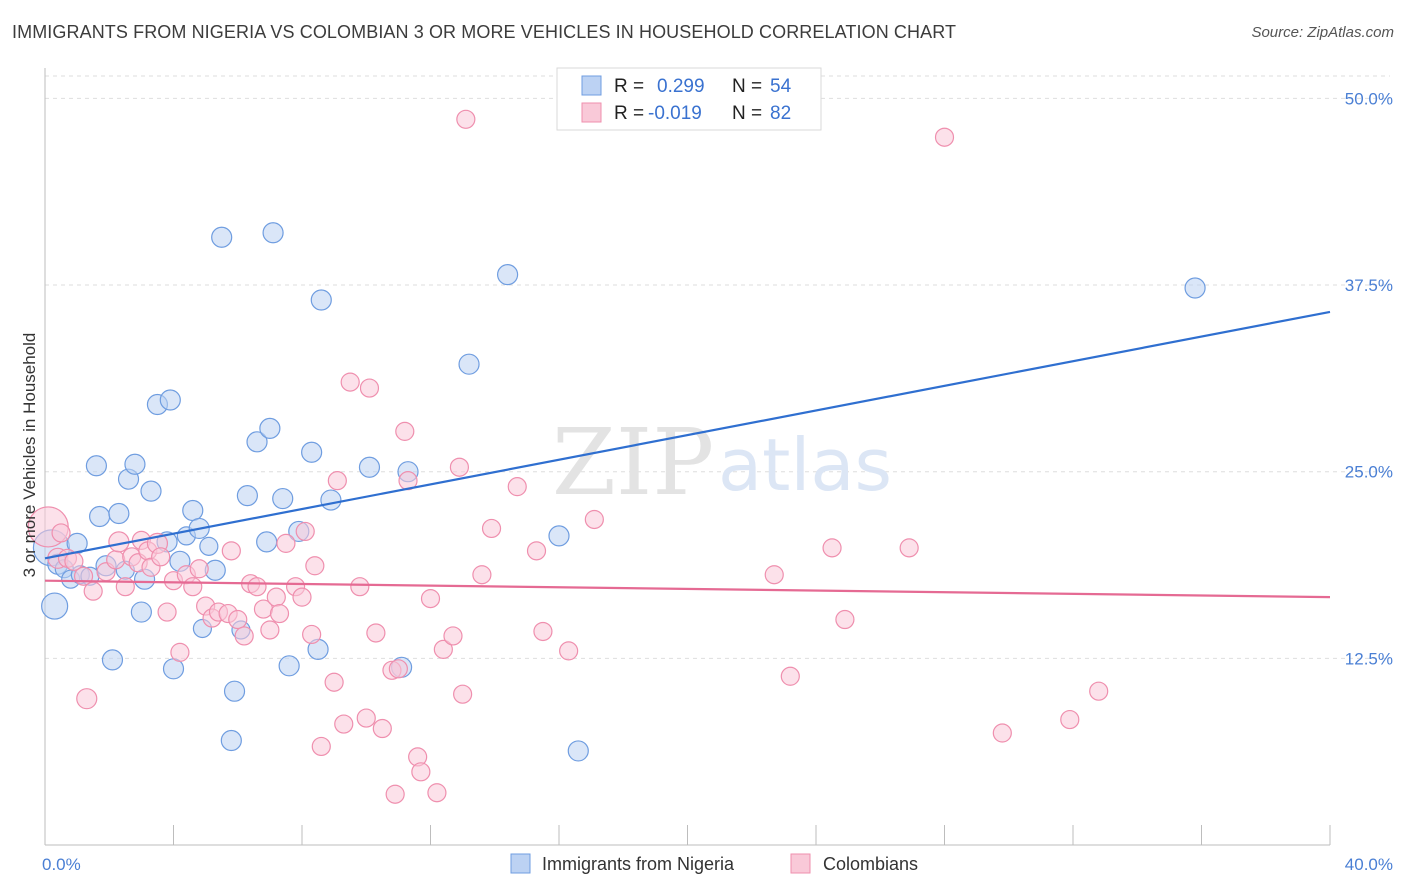  I want to click on x-tick-label-0: 0.0%, so click(61, 864).